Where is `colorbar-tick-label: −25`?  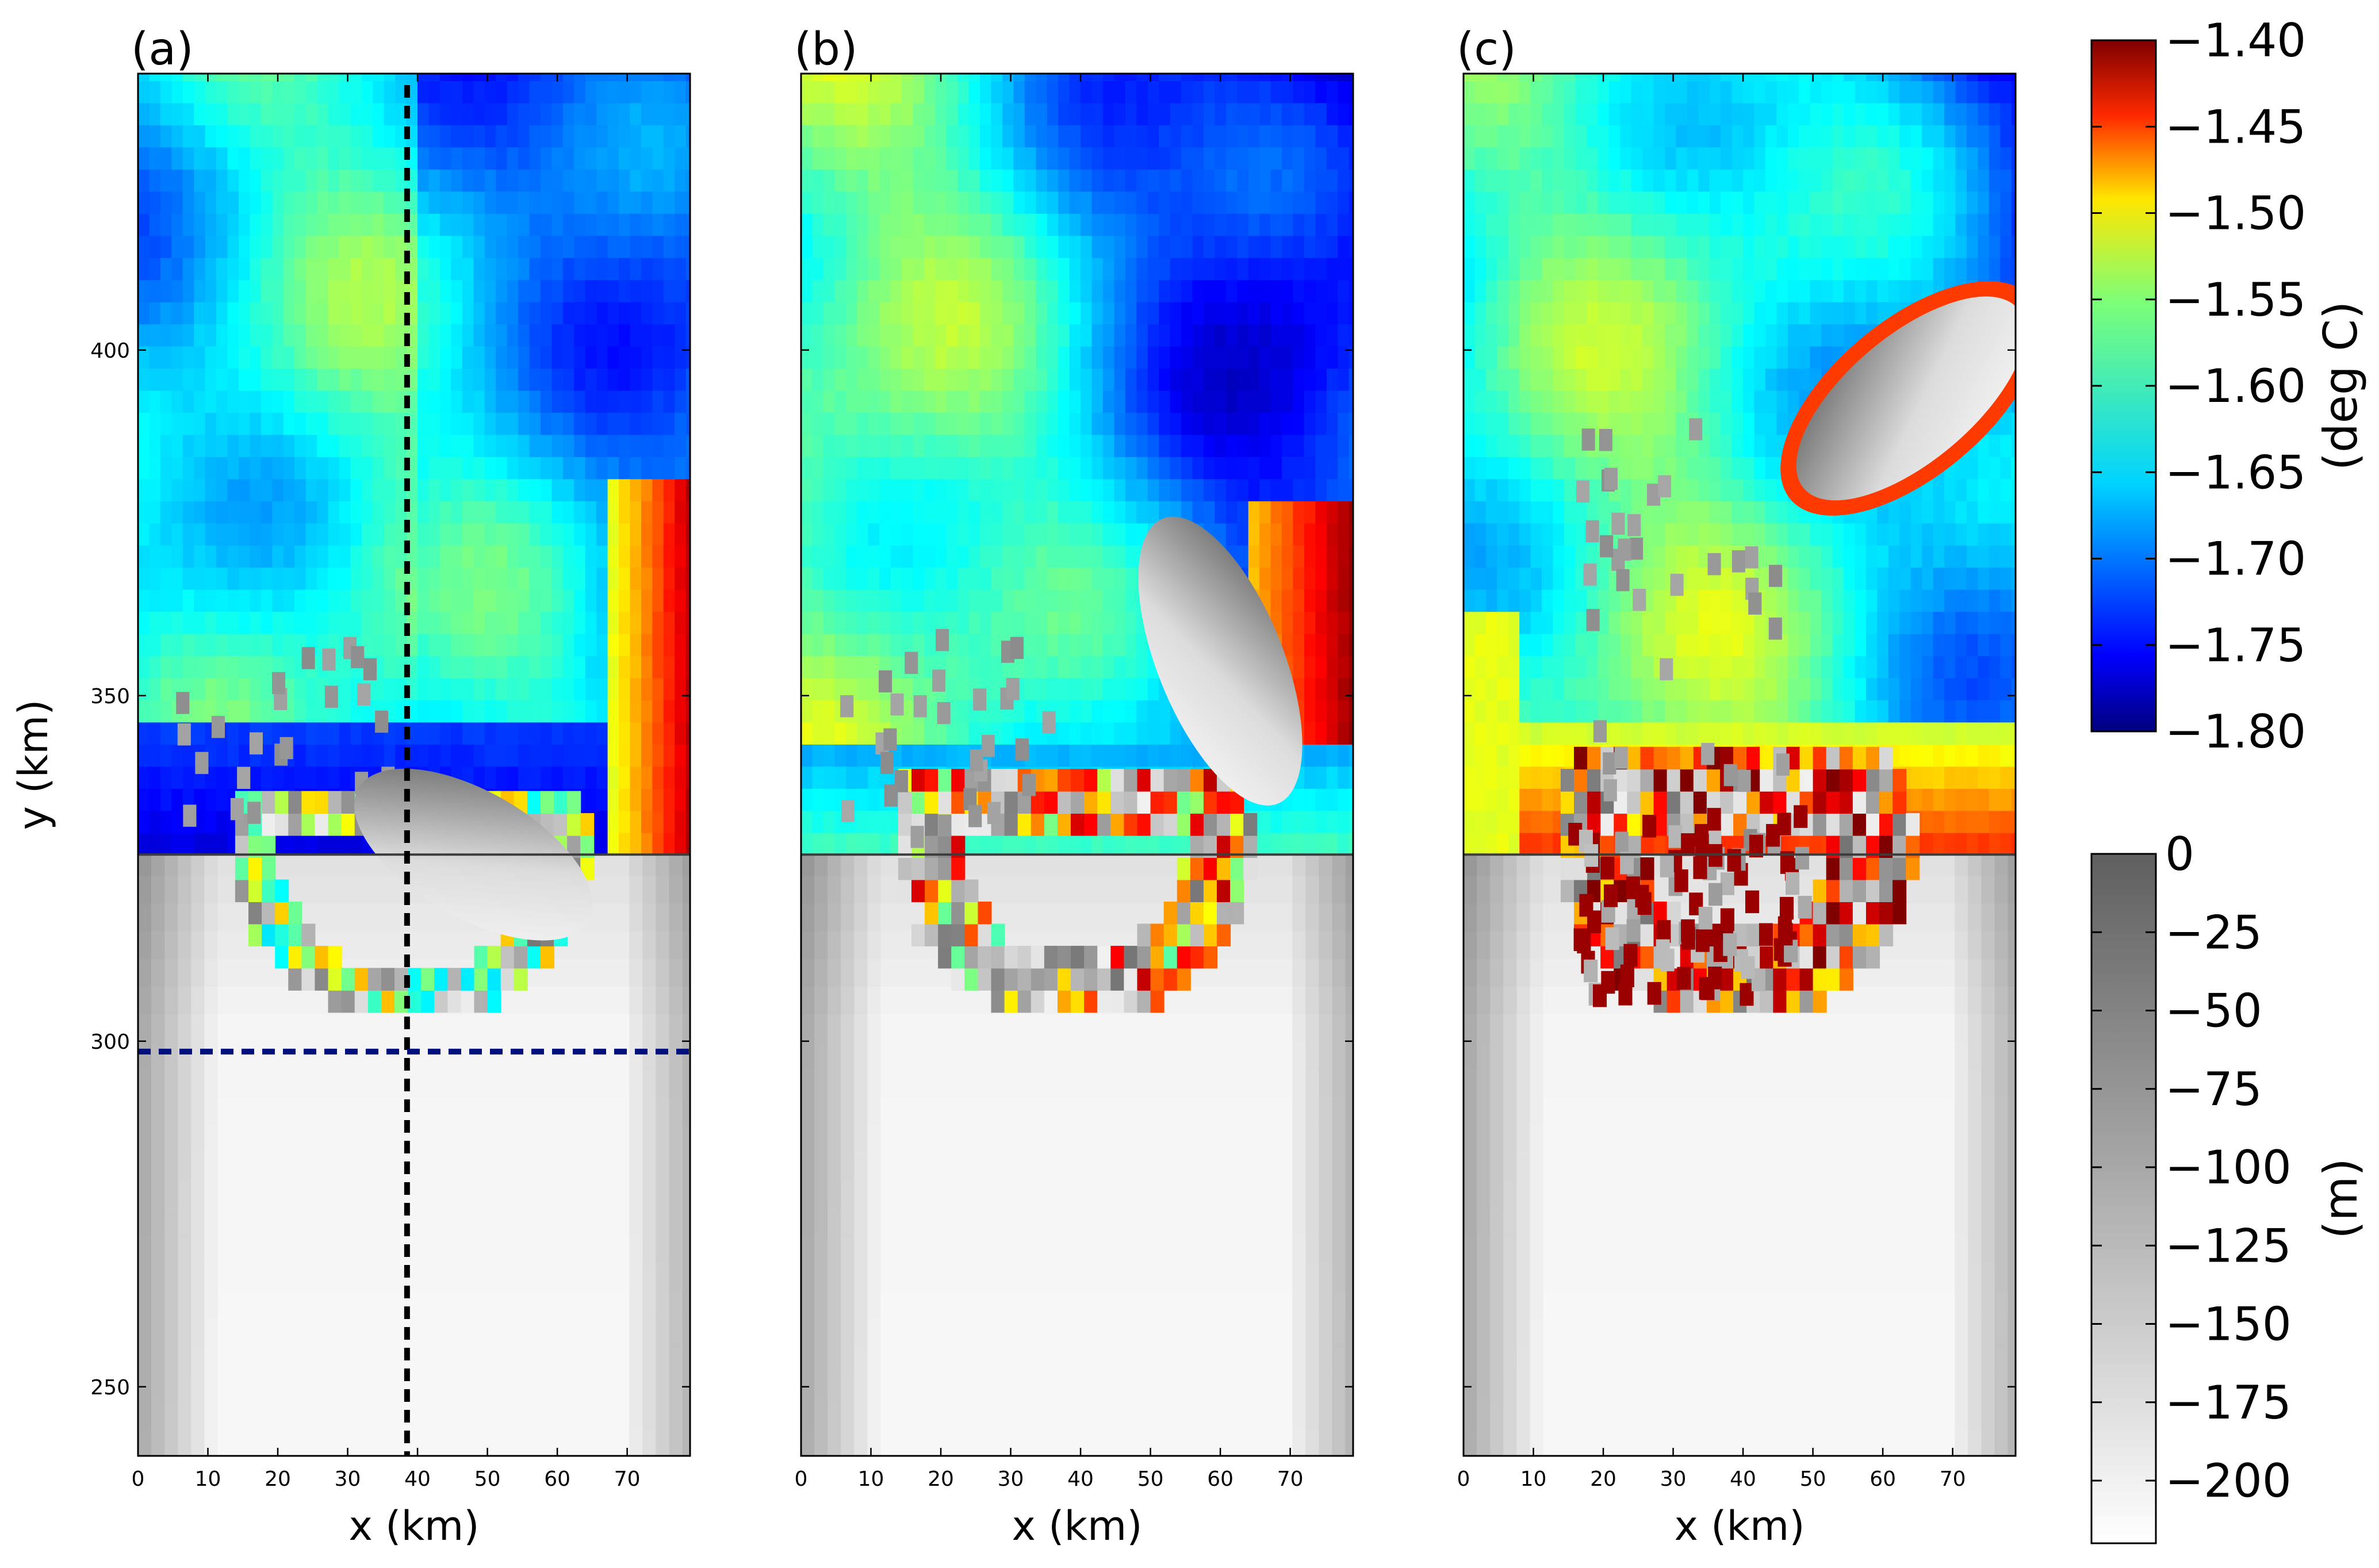
colorbar-tick-label: −25 is located at coordinates (2213, 933).